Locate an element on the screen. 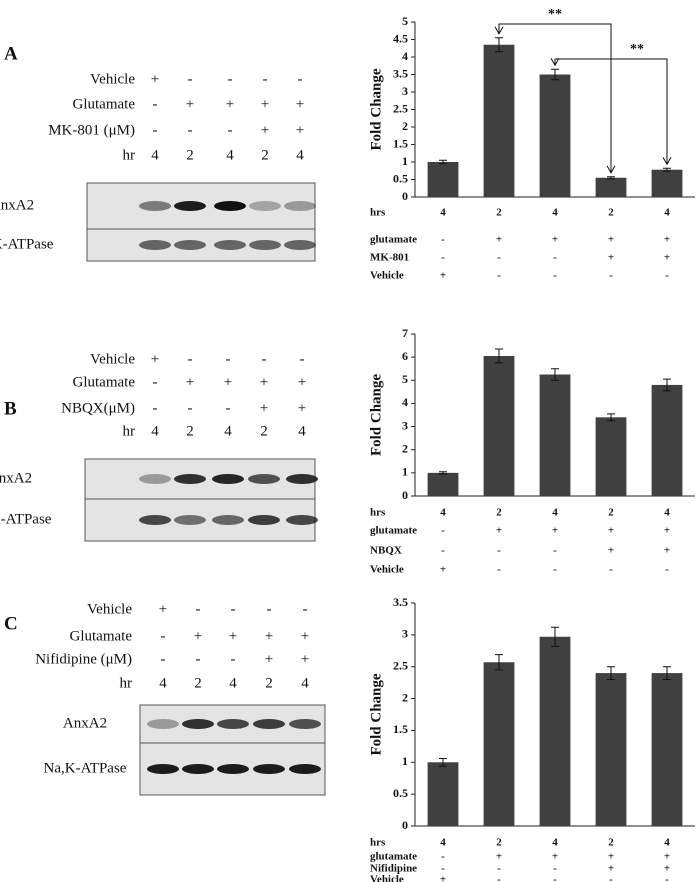 The height and width of the screenshot is (882, 700). treatment-label: NBQX(μM) is located at coordinates (98, 408).